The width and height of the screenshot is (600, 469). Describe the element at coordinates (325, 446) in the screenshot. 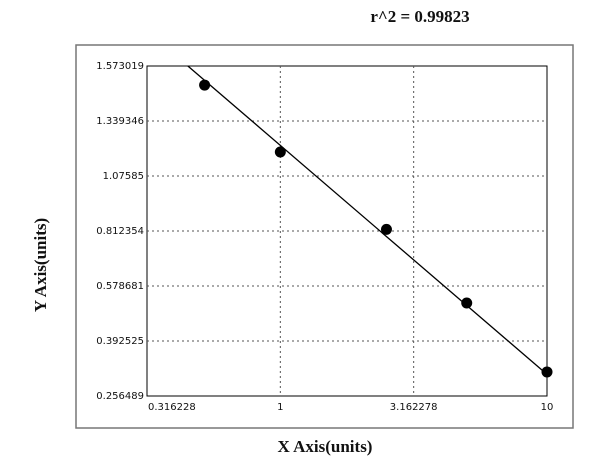

I see `x-axis-label: X Axis(units)` at that location.